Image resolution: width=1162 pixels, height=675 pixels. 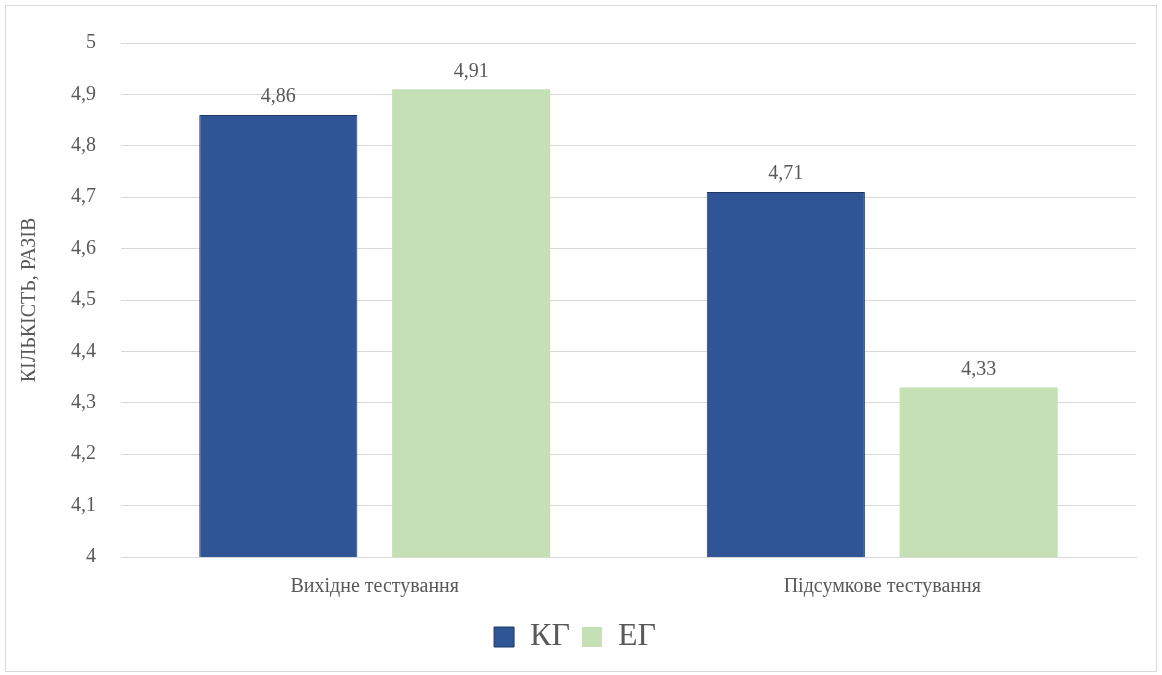 What do you see at coordinates (91, 41) in the screenshot?
I see `y-tick-label: 5` at bounding box center [91, 41].